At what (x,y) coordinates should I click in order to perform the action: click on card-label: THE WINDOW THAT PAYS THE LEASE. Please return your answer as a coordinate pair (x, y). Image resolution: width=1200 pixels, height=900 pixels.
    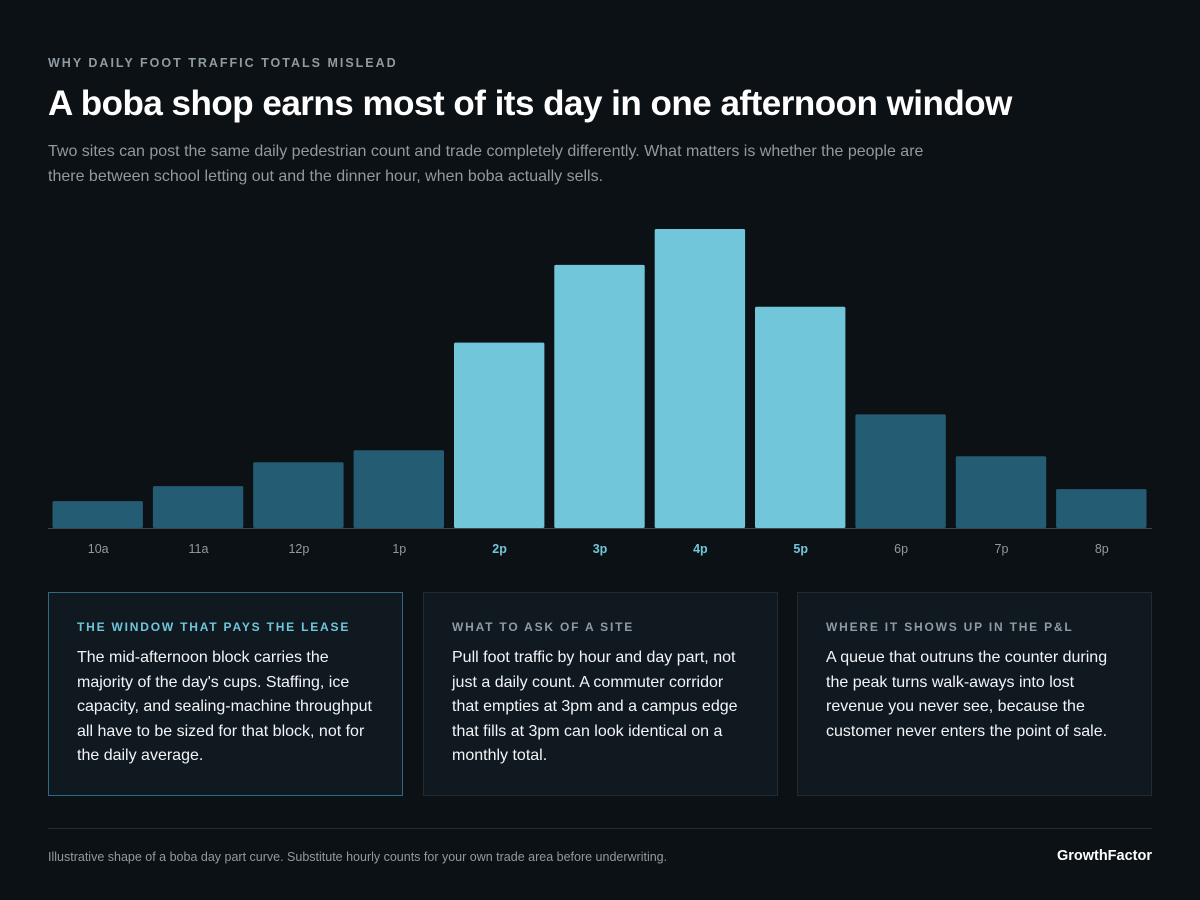
    Looking at the image, I should click on (214, 627).